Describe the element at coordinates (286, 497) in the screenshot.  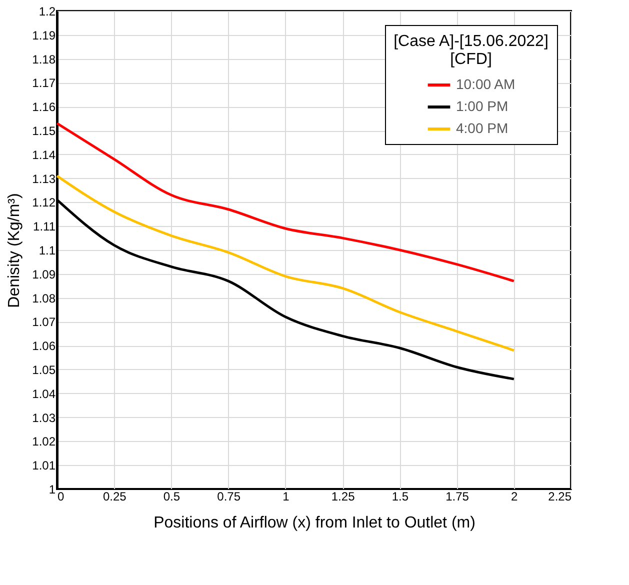
I see `x-tick-label: 1` at that location.